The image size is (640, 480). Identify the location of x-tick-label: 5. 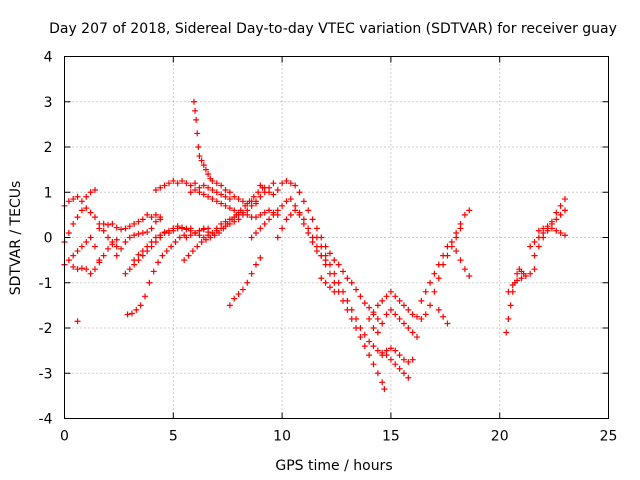
(173, 437).